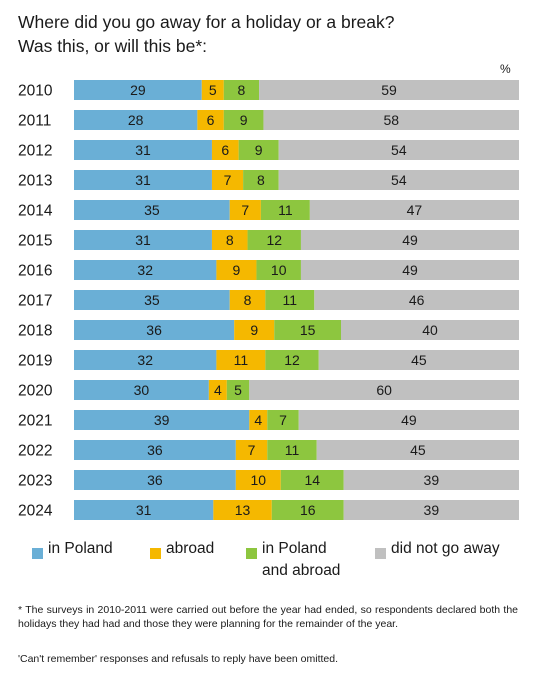 The width and height of the screenshot is (534, 680). I want to click on legend-label-abroad: abroad, so click(190, 548).